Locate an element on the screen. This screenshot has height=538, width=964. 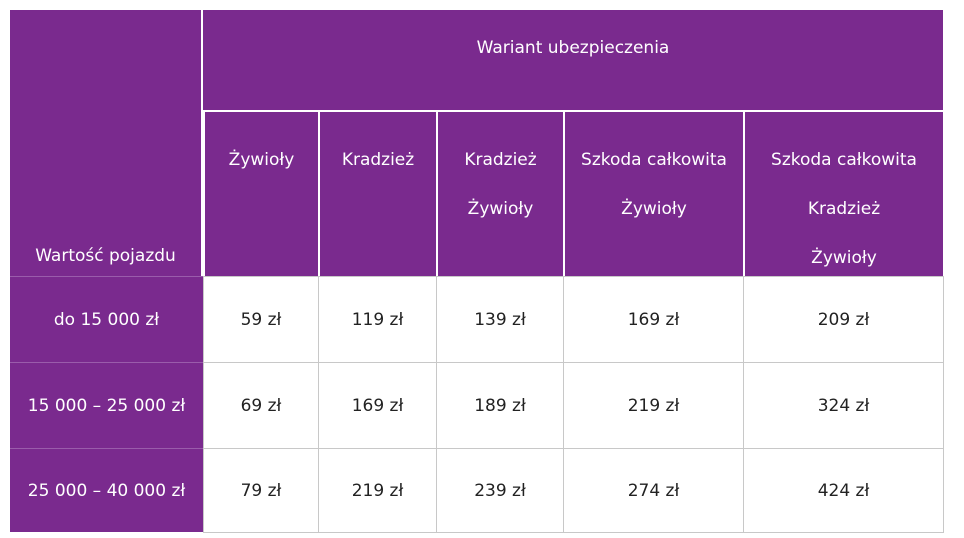
table-cell: 424 zł is located at coordinates (843, 490).